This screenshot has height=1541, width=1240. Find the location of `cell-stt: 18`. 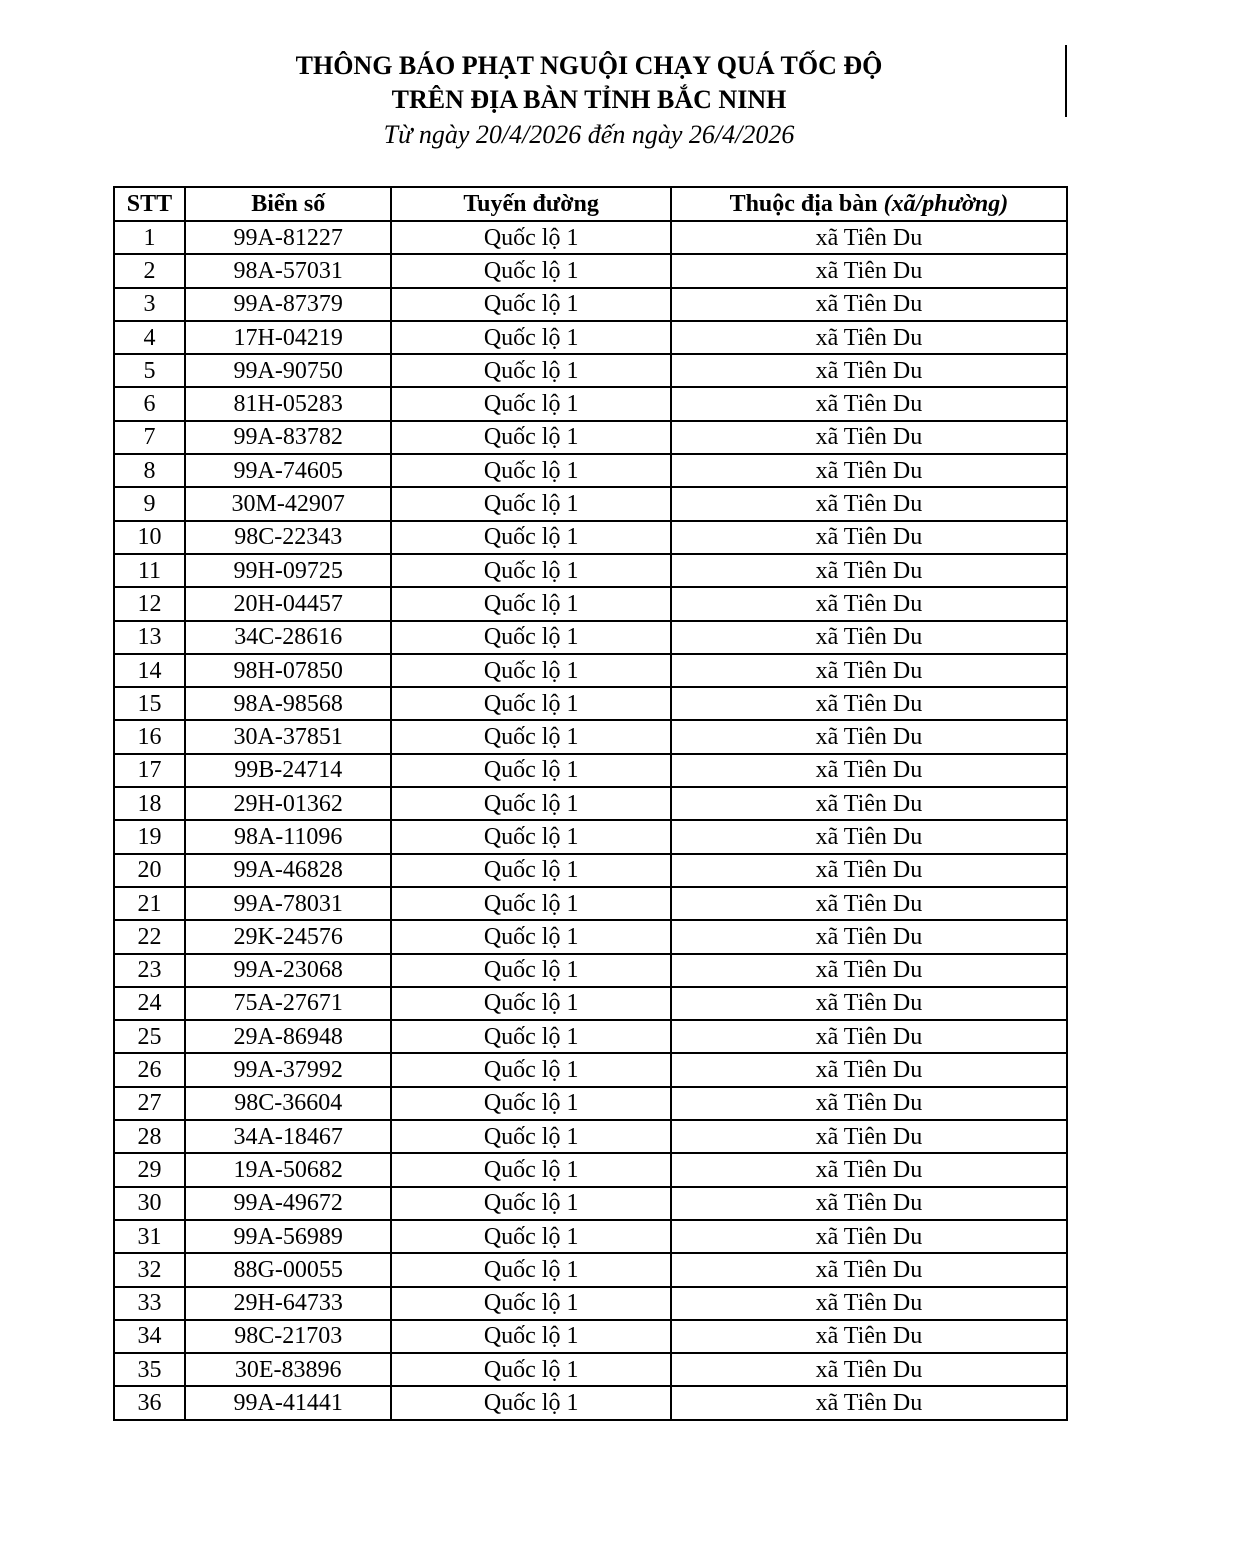

cell-stt: 18 is located at coordinates (149, 804).